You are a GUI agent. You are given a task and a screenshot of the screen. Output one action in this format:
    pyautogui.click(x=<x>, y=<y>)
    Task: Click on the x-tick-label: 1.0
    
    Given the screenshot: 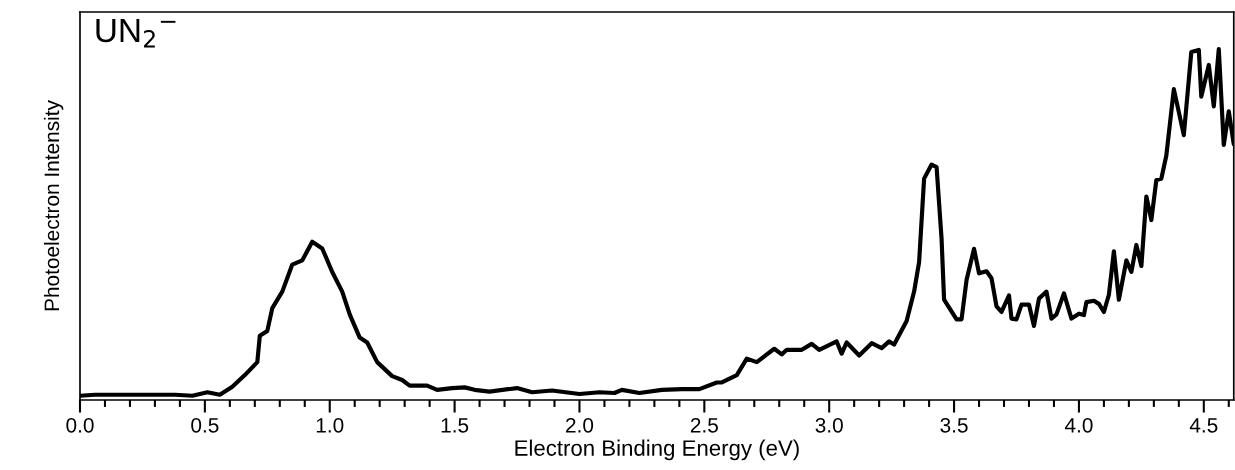 What is the action you would take?
    pyautogui.click(x=330, y=425)
    